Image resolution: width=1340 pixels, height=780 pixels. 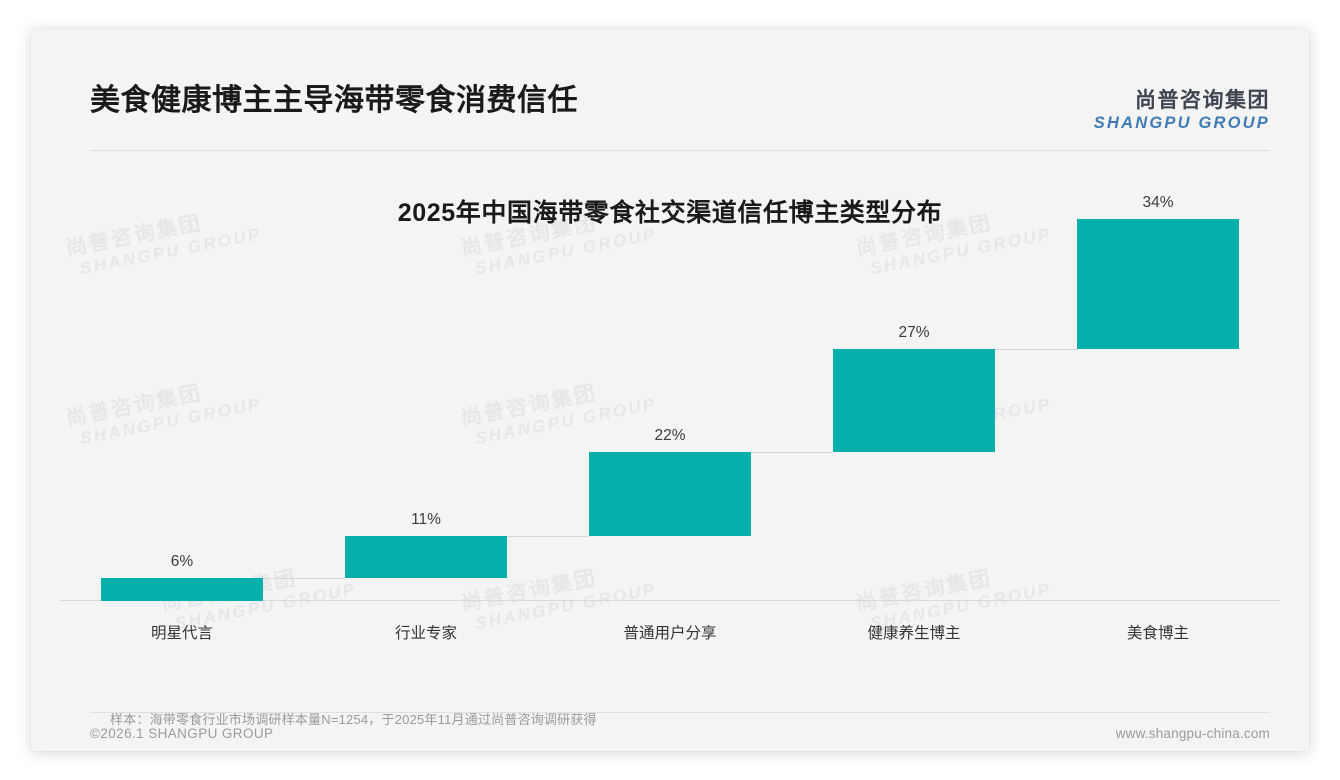 I want to click on bar-value-label-2: 22%, so click(x=670, y=436).